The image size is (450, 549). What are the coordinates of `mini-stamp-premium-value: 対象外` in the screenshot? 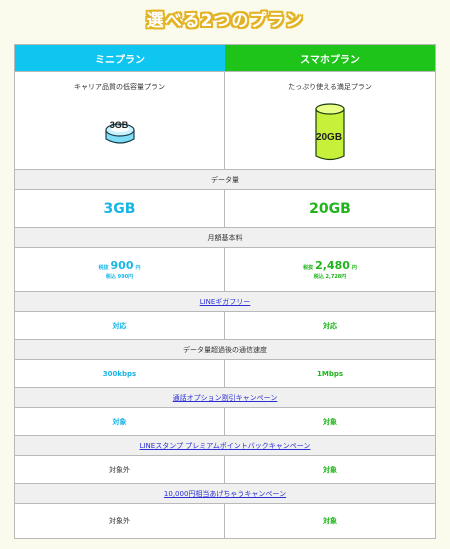 It's located at (119, 469).